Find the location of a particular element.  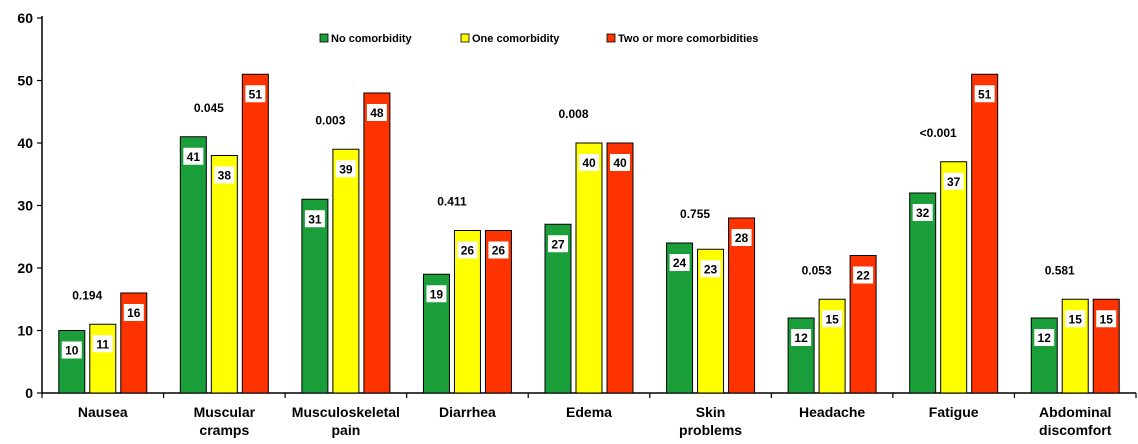

legend-label: One comorbidity is located at coordinates (516, 39).